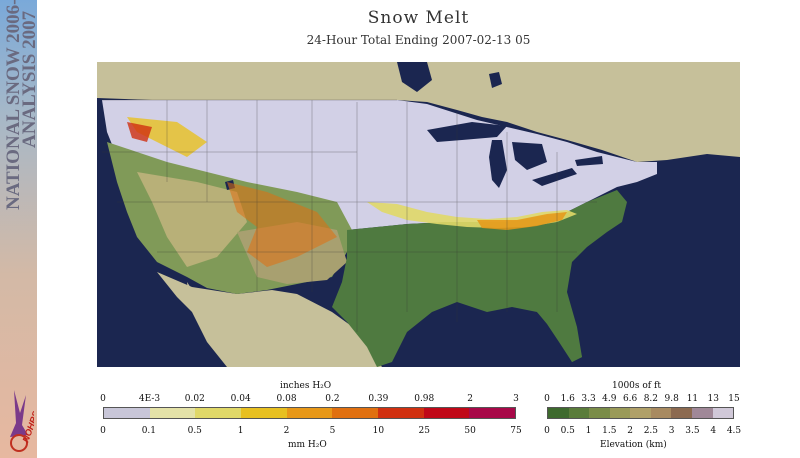 The width and height of the screenshot is (800, 458). Describe the element at coordinates (240, 431) in the screenshot. I see `melt_legend-tick-label: 1` at that location.